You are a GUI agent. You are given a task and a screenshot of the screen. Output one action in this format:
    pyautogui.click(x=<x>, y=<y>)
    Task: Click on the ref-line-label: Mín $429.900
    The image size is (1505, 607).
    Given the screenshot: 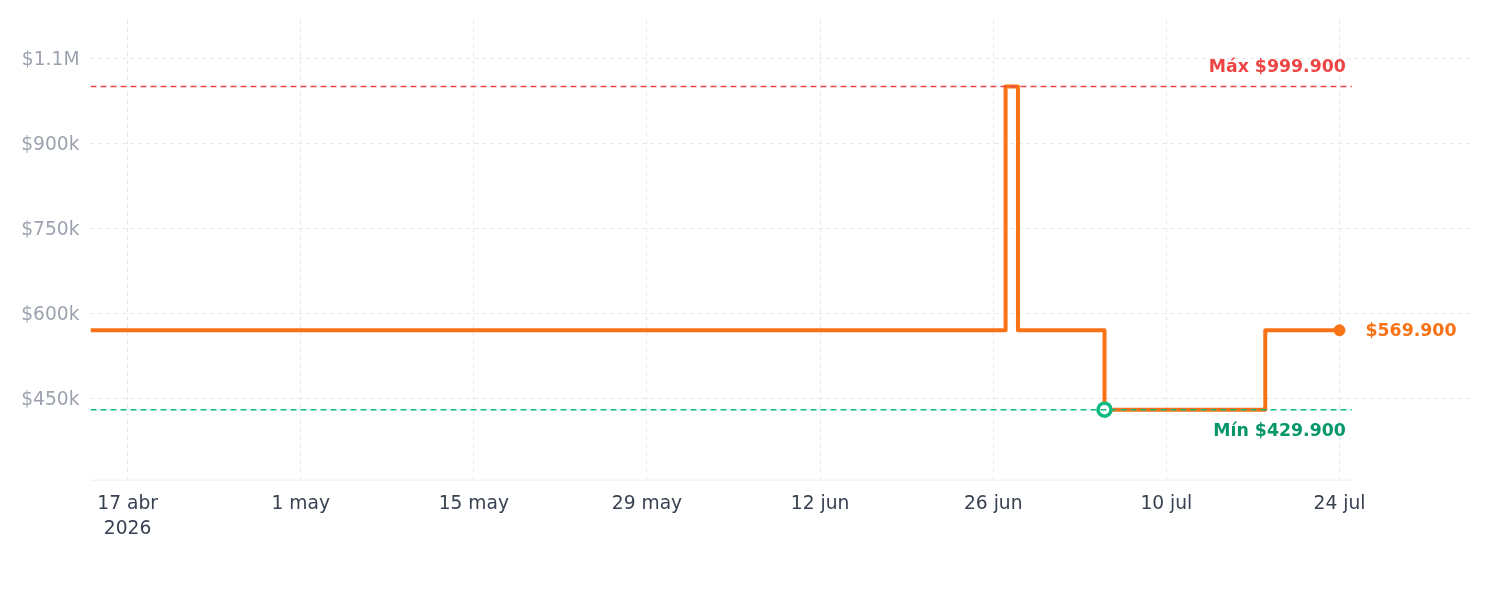 What is the action you would take?
    pyautogui.click(x=1279, y=429)
    